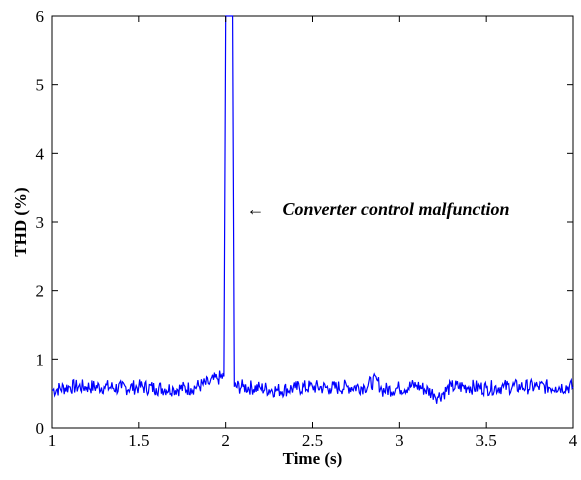  Describe the element at coordinates (52, 440) in the screenshot. I see `x-tick-label: 1` at that location.